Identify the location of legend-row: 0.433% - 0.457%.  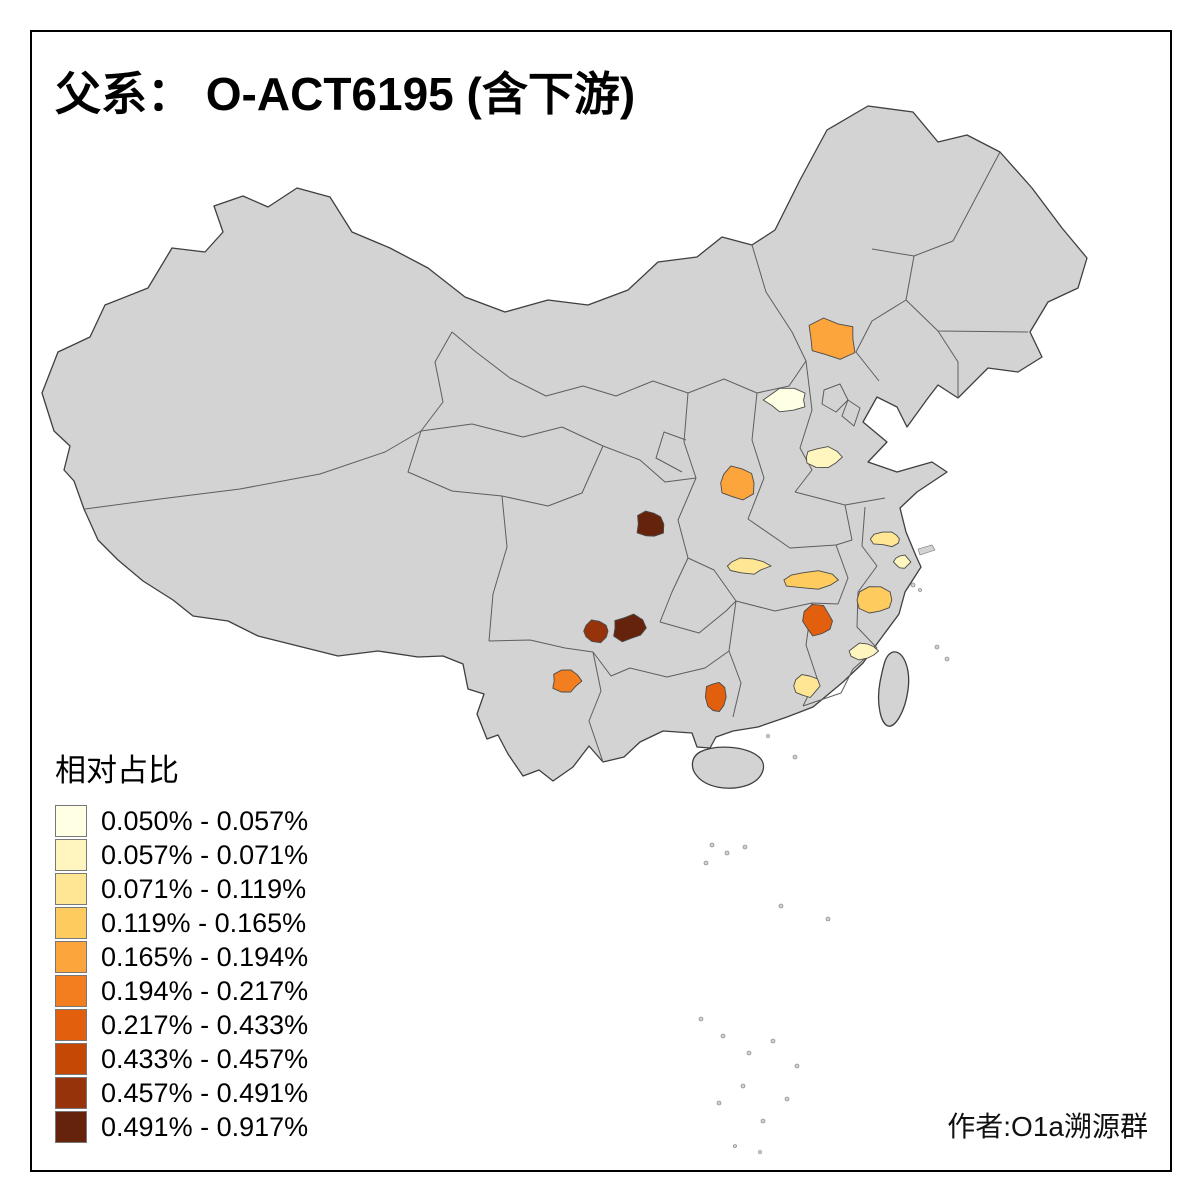
(181, 1059).